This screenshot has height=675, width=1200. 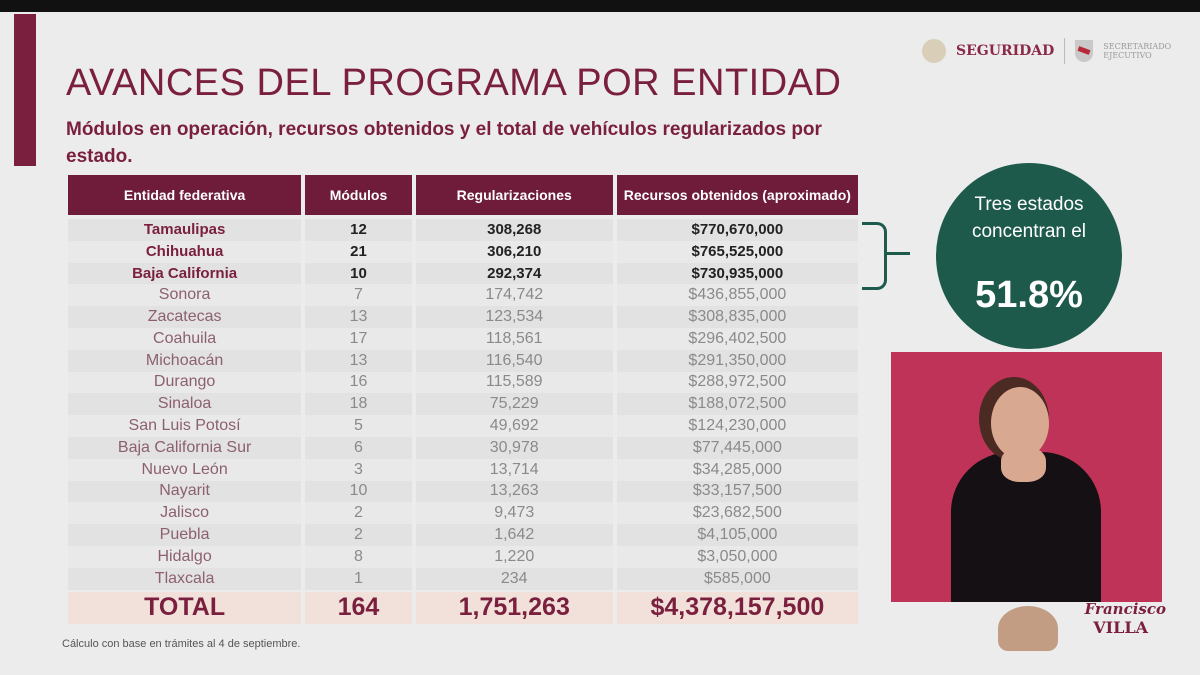 What do you see at coordinates (737, 273) in the screenshot?
I see `resources-cell: $730,935,000` at bounding box center [737, 273].